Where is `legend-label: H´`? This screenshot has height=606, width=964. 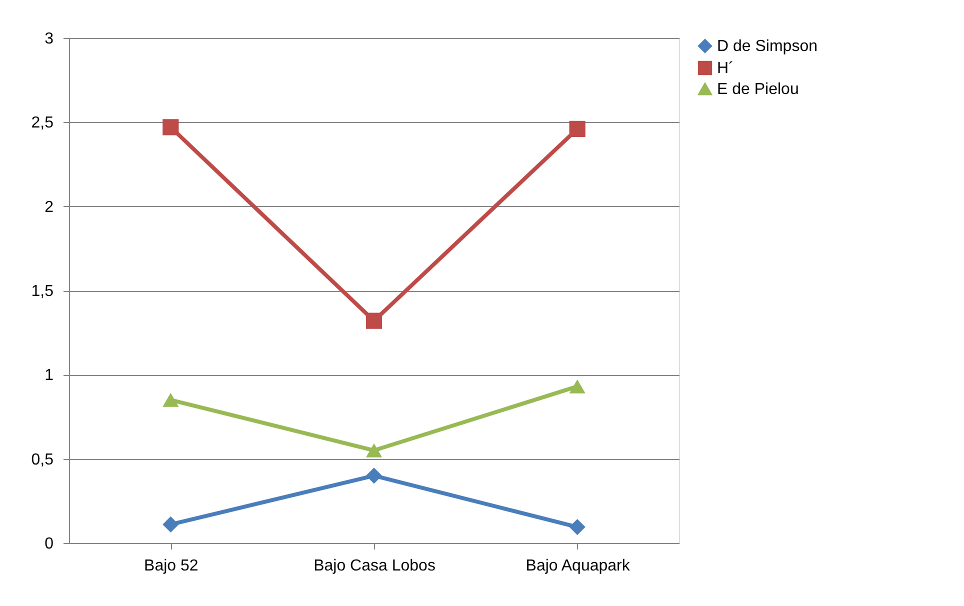 legend-label: H´ is located at coordinates (725, 68).